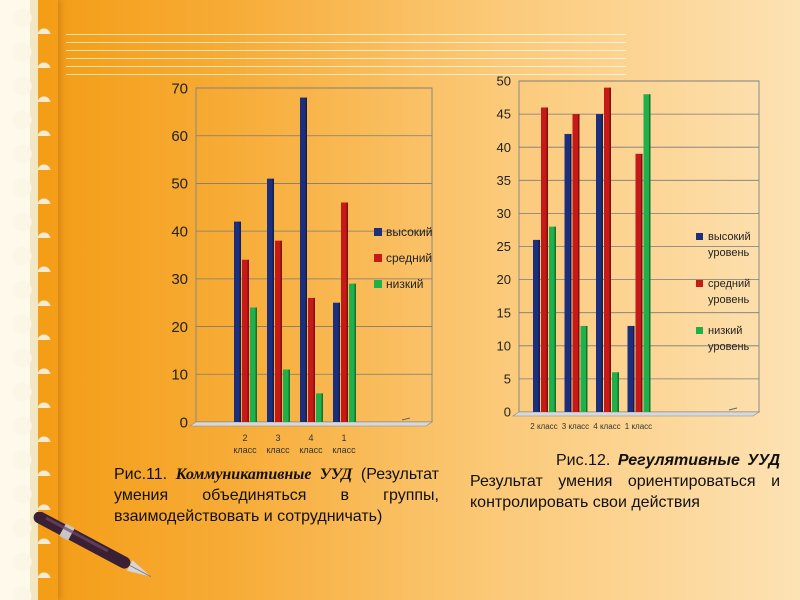 The image size is (800, 600). Describe the element at coordinates (507, 378) in the screenshot. I see `y-tick-label: 5` at that location.